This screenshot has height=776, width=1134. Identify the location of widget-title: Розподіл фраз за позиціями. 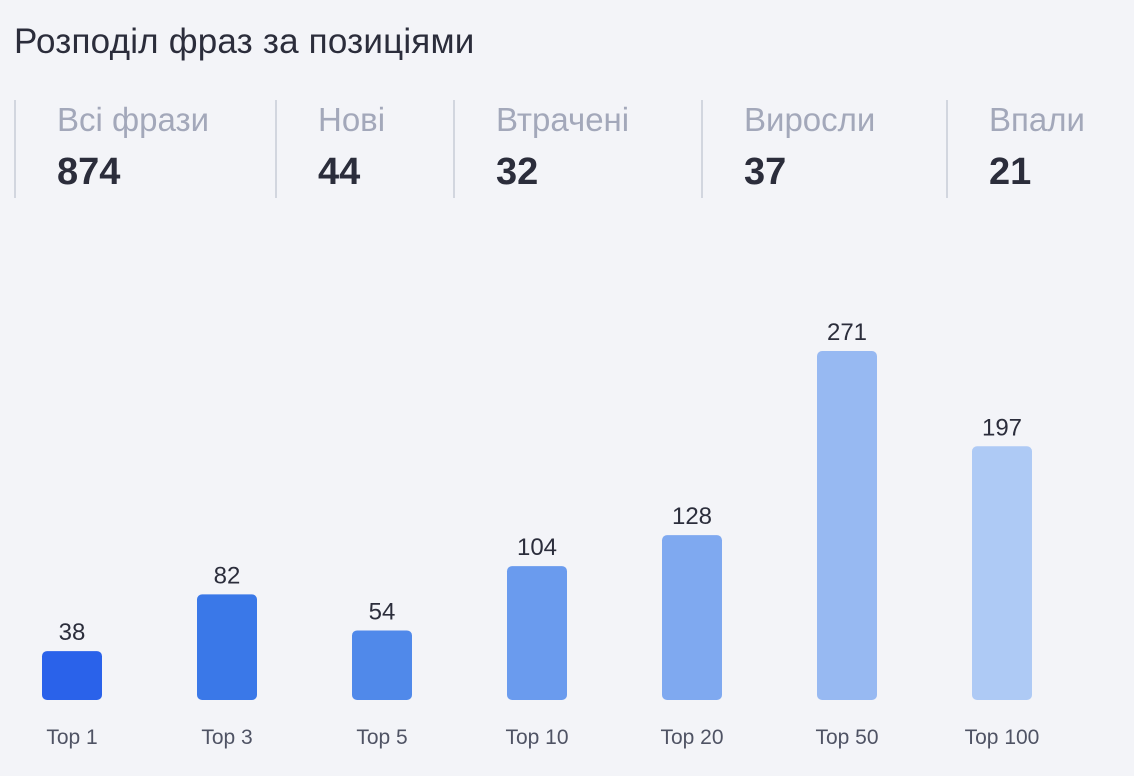
(244, 41).